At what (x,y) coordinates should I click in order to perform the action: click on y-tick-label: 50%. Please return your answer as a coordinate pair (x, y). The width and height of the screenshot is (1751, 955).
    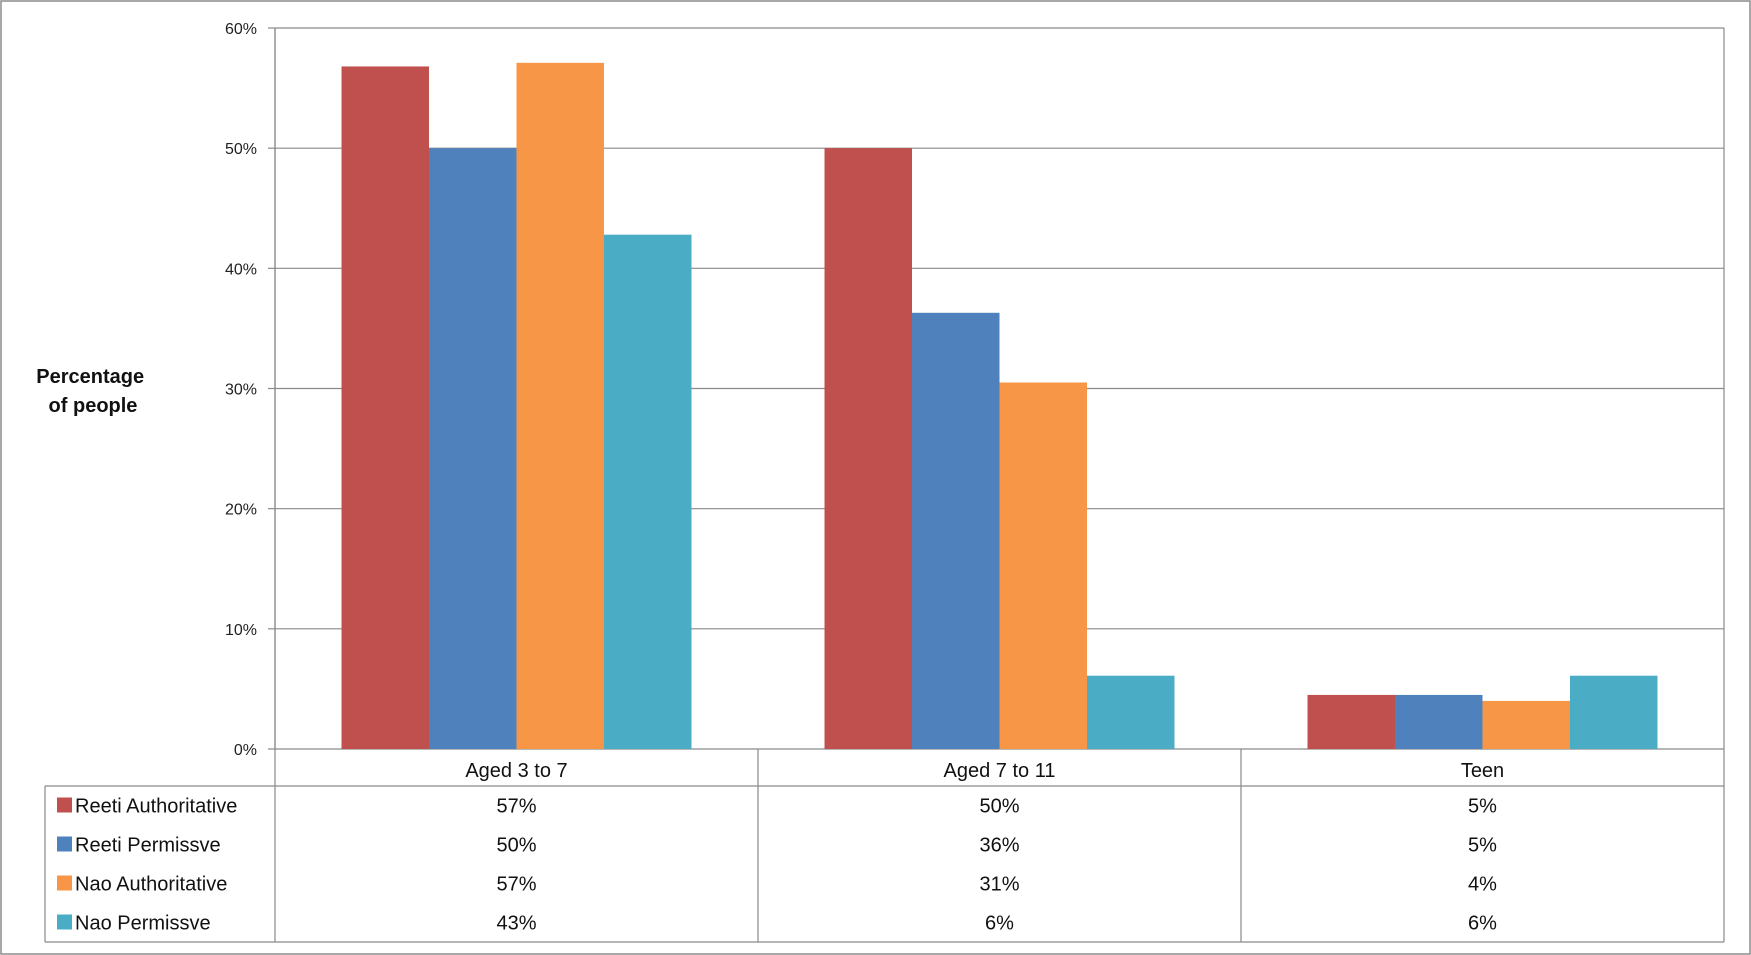
    Looking at the image, I should click on (241, 149).